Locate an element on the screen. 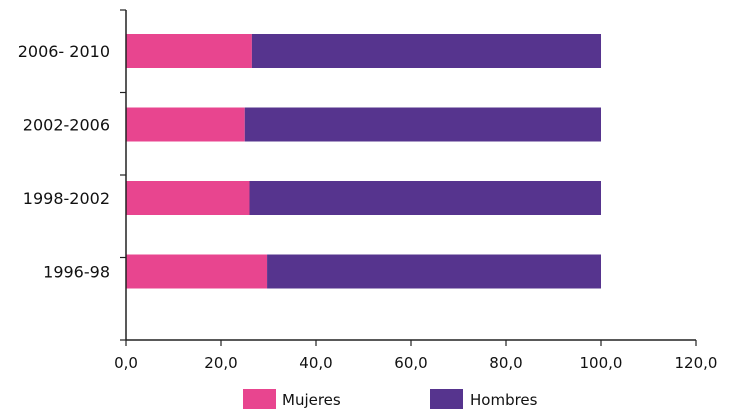 The width and height of the screenshot is (735, 417). legend: Mujeres Hombres is located at coordinates (390, 399).